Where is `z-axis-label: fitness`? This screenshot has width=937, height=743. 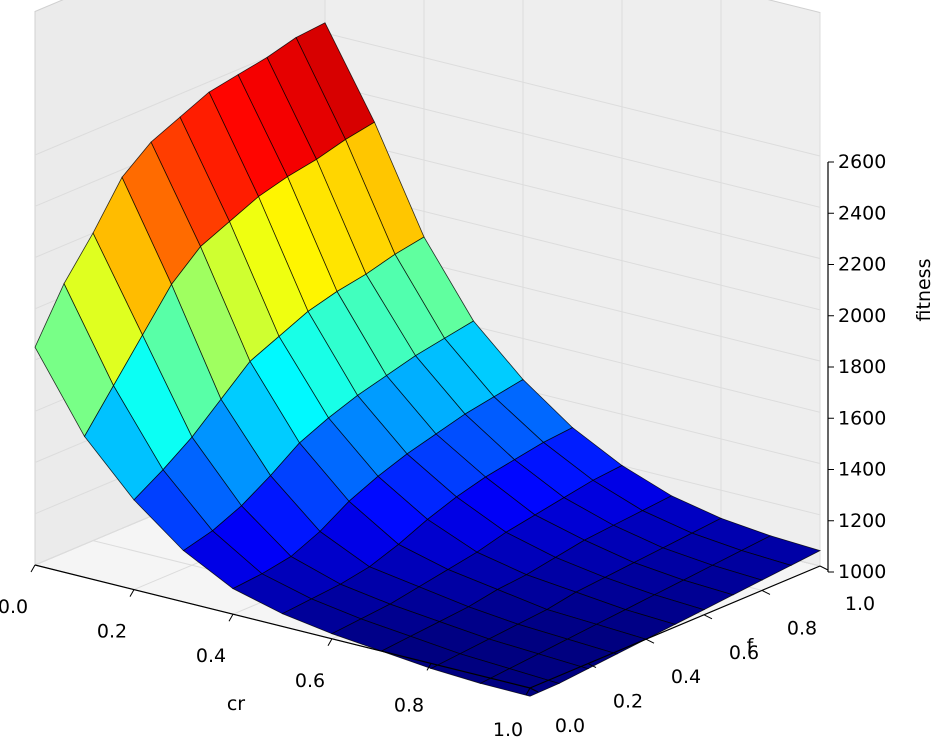 z-axis-label: fitness is located at coordinates (924, 290).